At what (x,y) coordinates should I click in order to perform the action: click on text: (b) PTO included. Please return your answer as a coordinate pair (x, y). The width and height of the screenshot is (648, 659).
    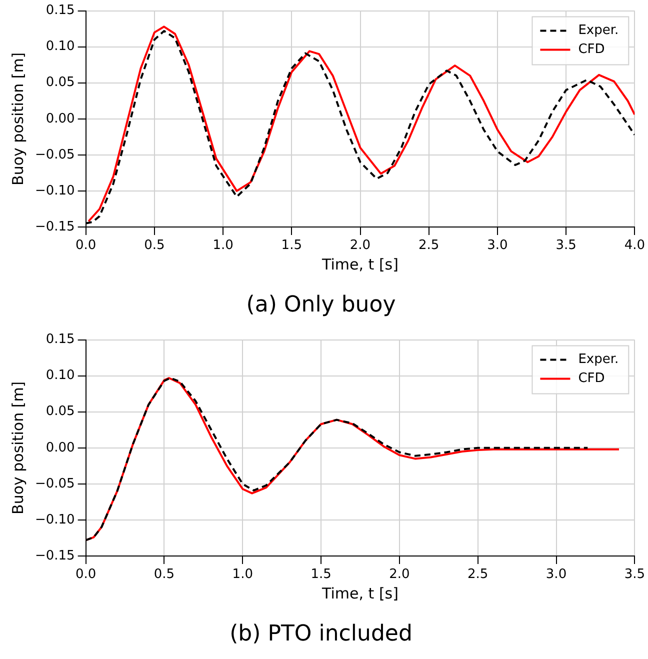
    Looking at the image, I should click on (321, 634).